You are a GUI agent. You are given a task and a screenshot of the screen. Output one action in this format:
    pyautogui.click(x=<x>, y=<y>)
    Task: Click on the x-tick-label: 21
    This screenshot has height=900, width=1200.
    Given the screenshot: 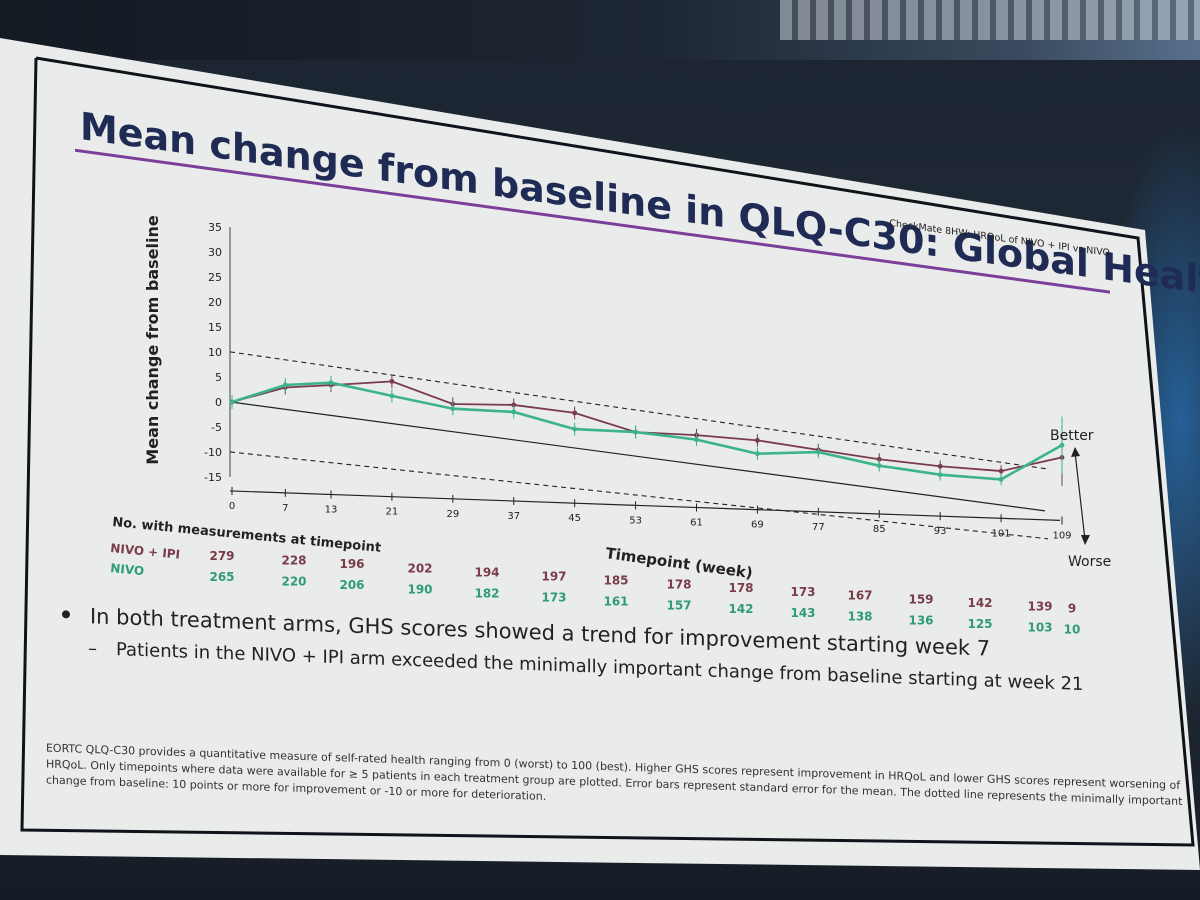 What is the action you would take?
    pyautogui.click(x=392, y=512)
    